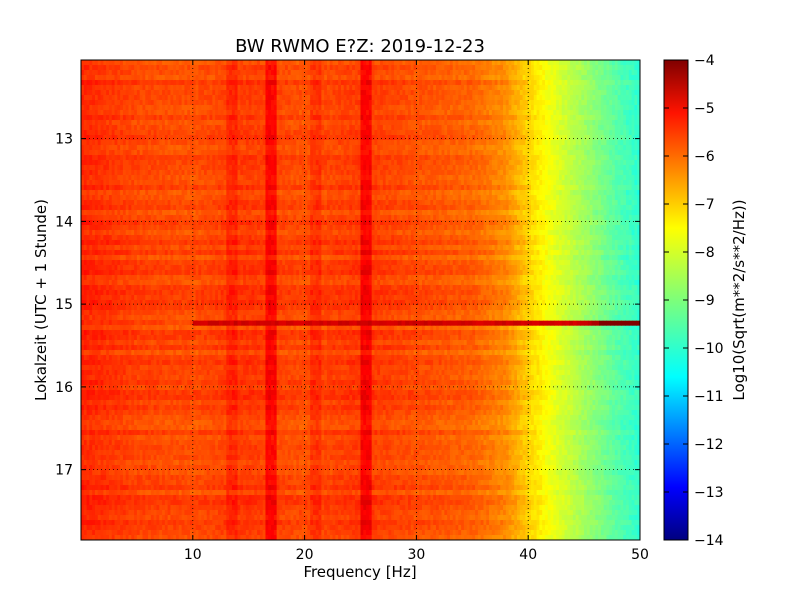  I want to click on chart-title: BW RWMO E?Z: 2019-12-23, so click(360, 46).